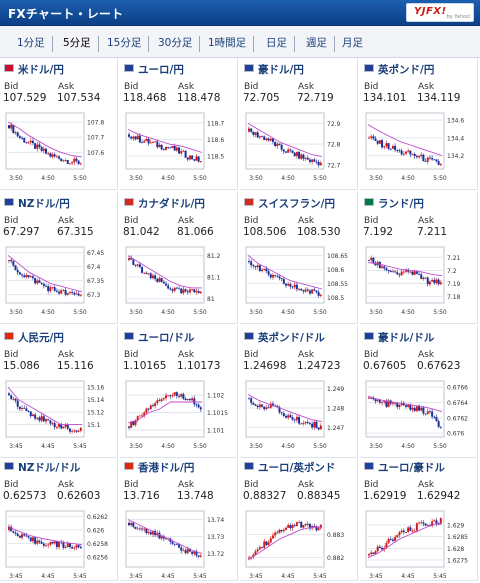 The image size is (480, 583). Describe the element at coordinates (44, 204) in the screenshot. I see `pair-name: NZドル/円` at that location.